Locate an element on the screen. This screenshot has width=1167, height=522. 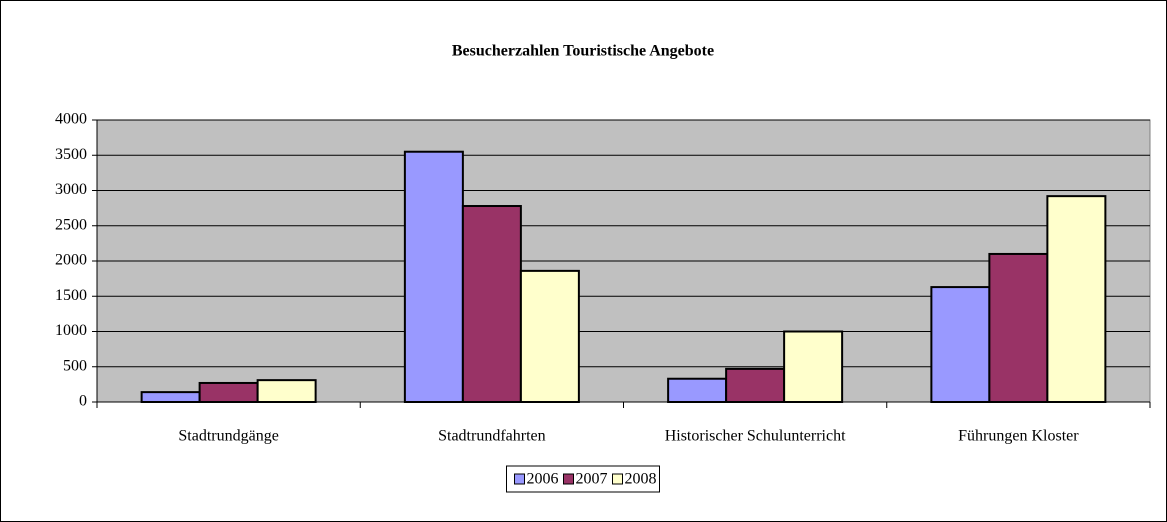
x-tick-label: Führungen Kloster is located at coordinates (1018, 436).